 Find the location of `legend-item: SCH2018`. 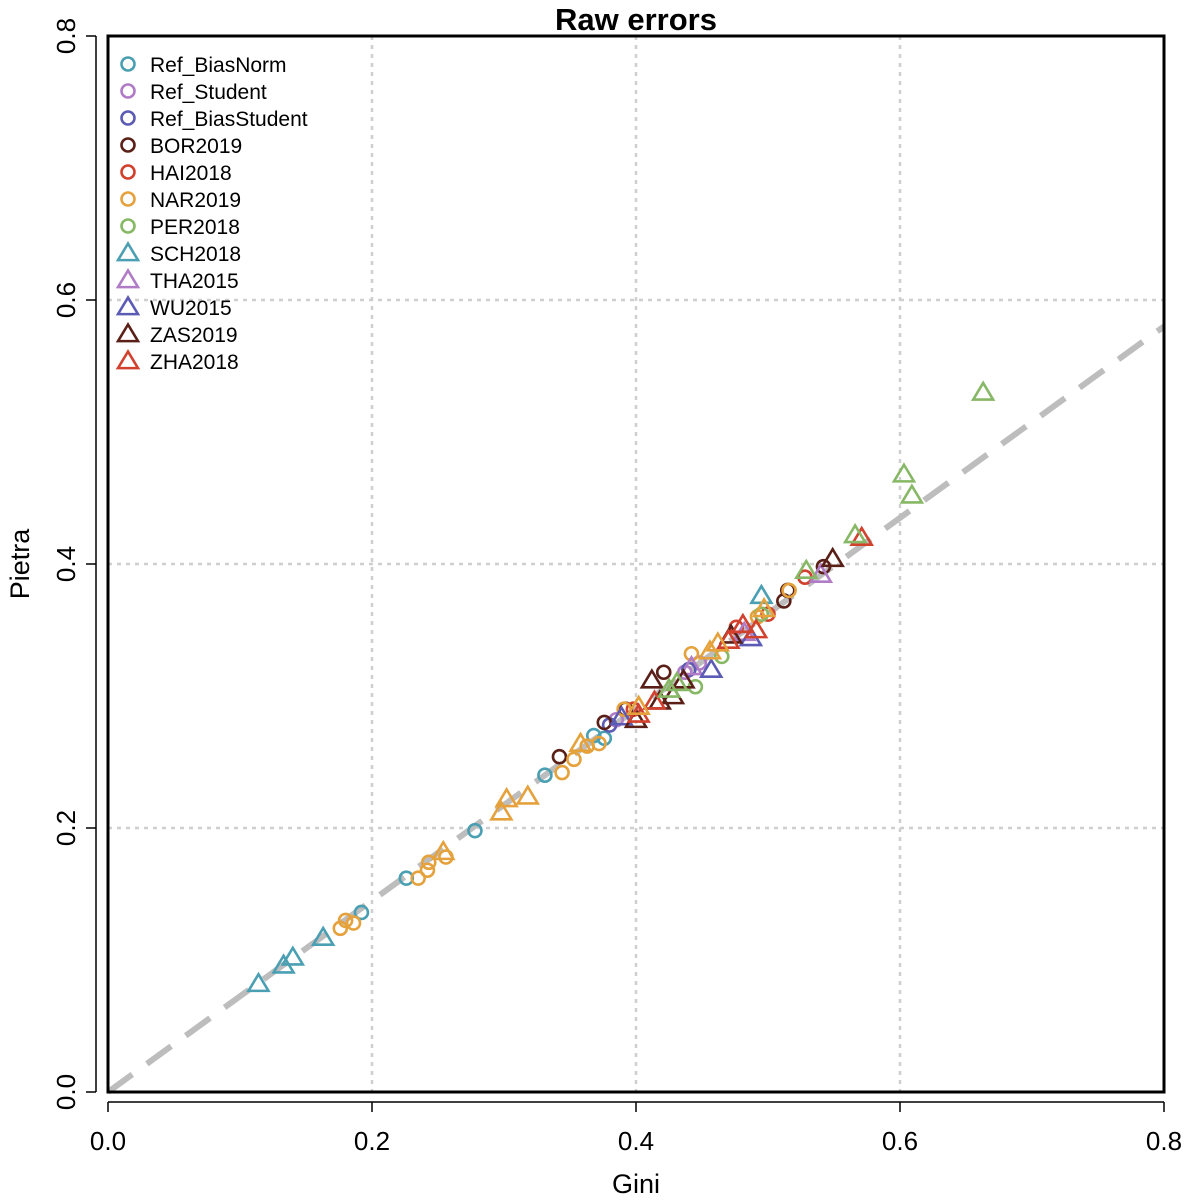

legend-item: SCH2018 is located at coordinates (178, 253).